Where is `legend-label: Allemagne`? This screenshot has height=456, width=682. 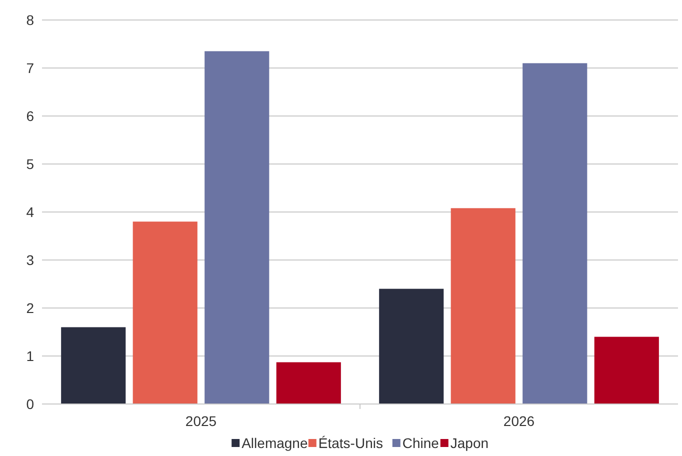
legend-label: Allemagne is located at coordinates (275, 443).